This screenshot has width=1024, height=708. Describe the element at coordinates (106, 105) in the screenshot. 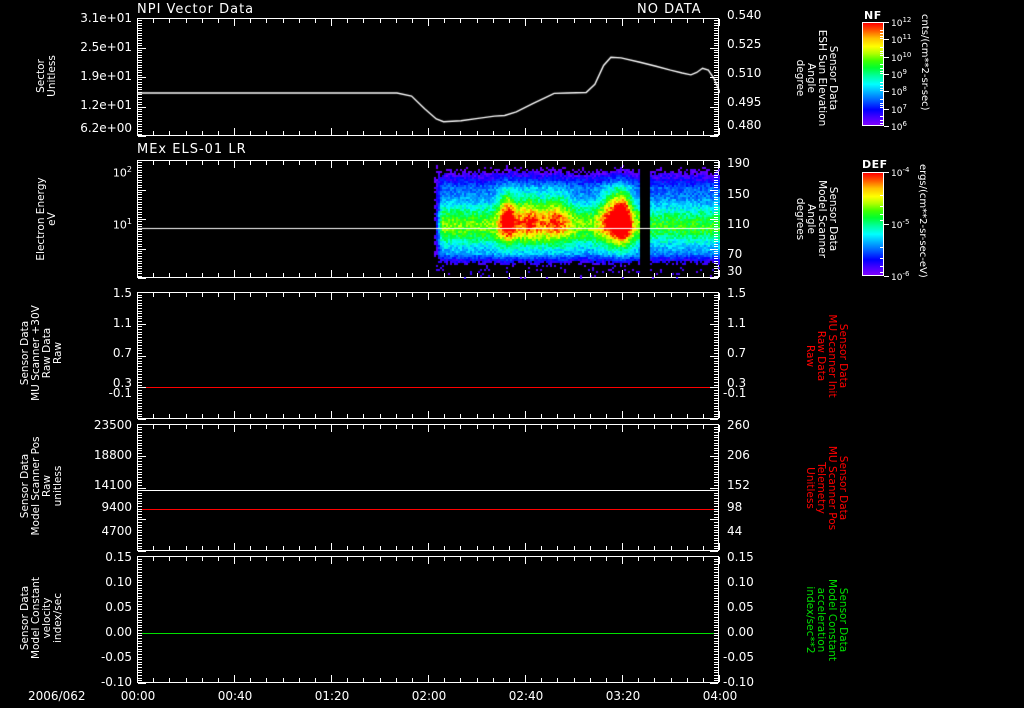

I see `panel-sector-ytick-3: 1.2e+01` at that location.